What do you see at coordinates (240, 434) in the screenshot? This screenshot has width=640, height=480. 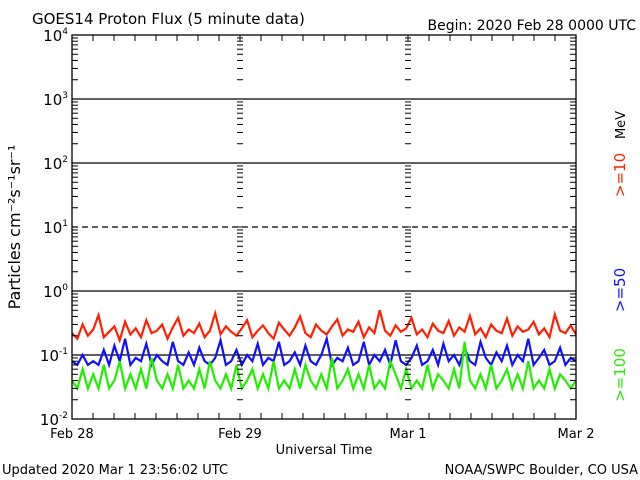 I see `x-tick-label: Feb 29` at bounding box center [240, 434].